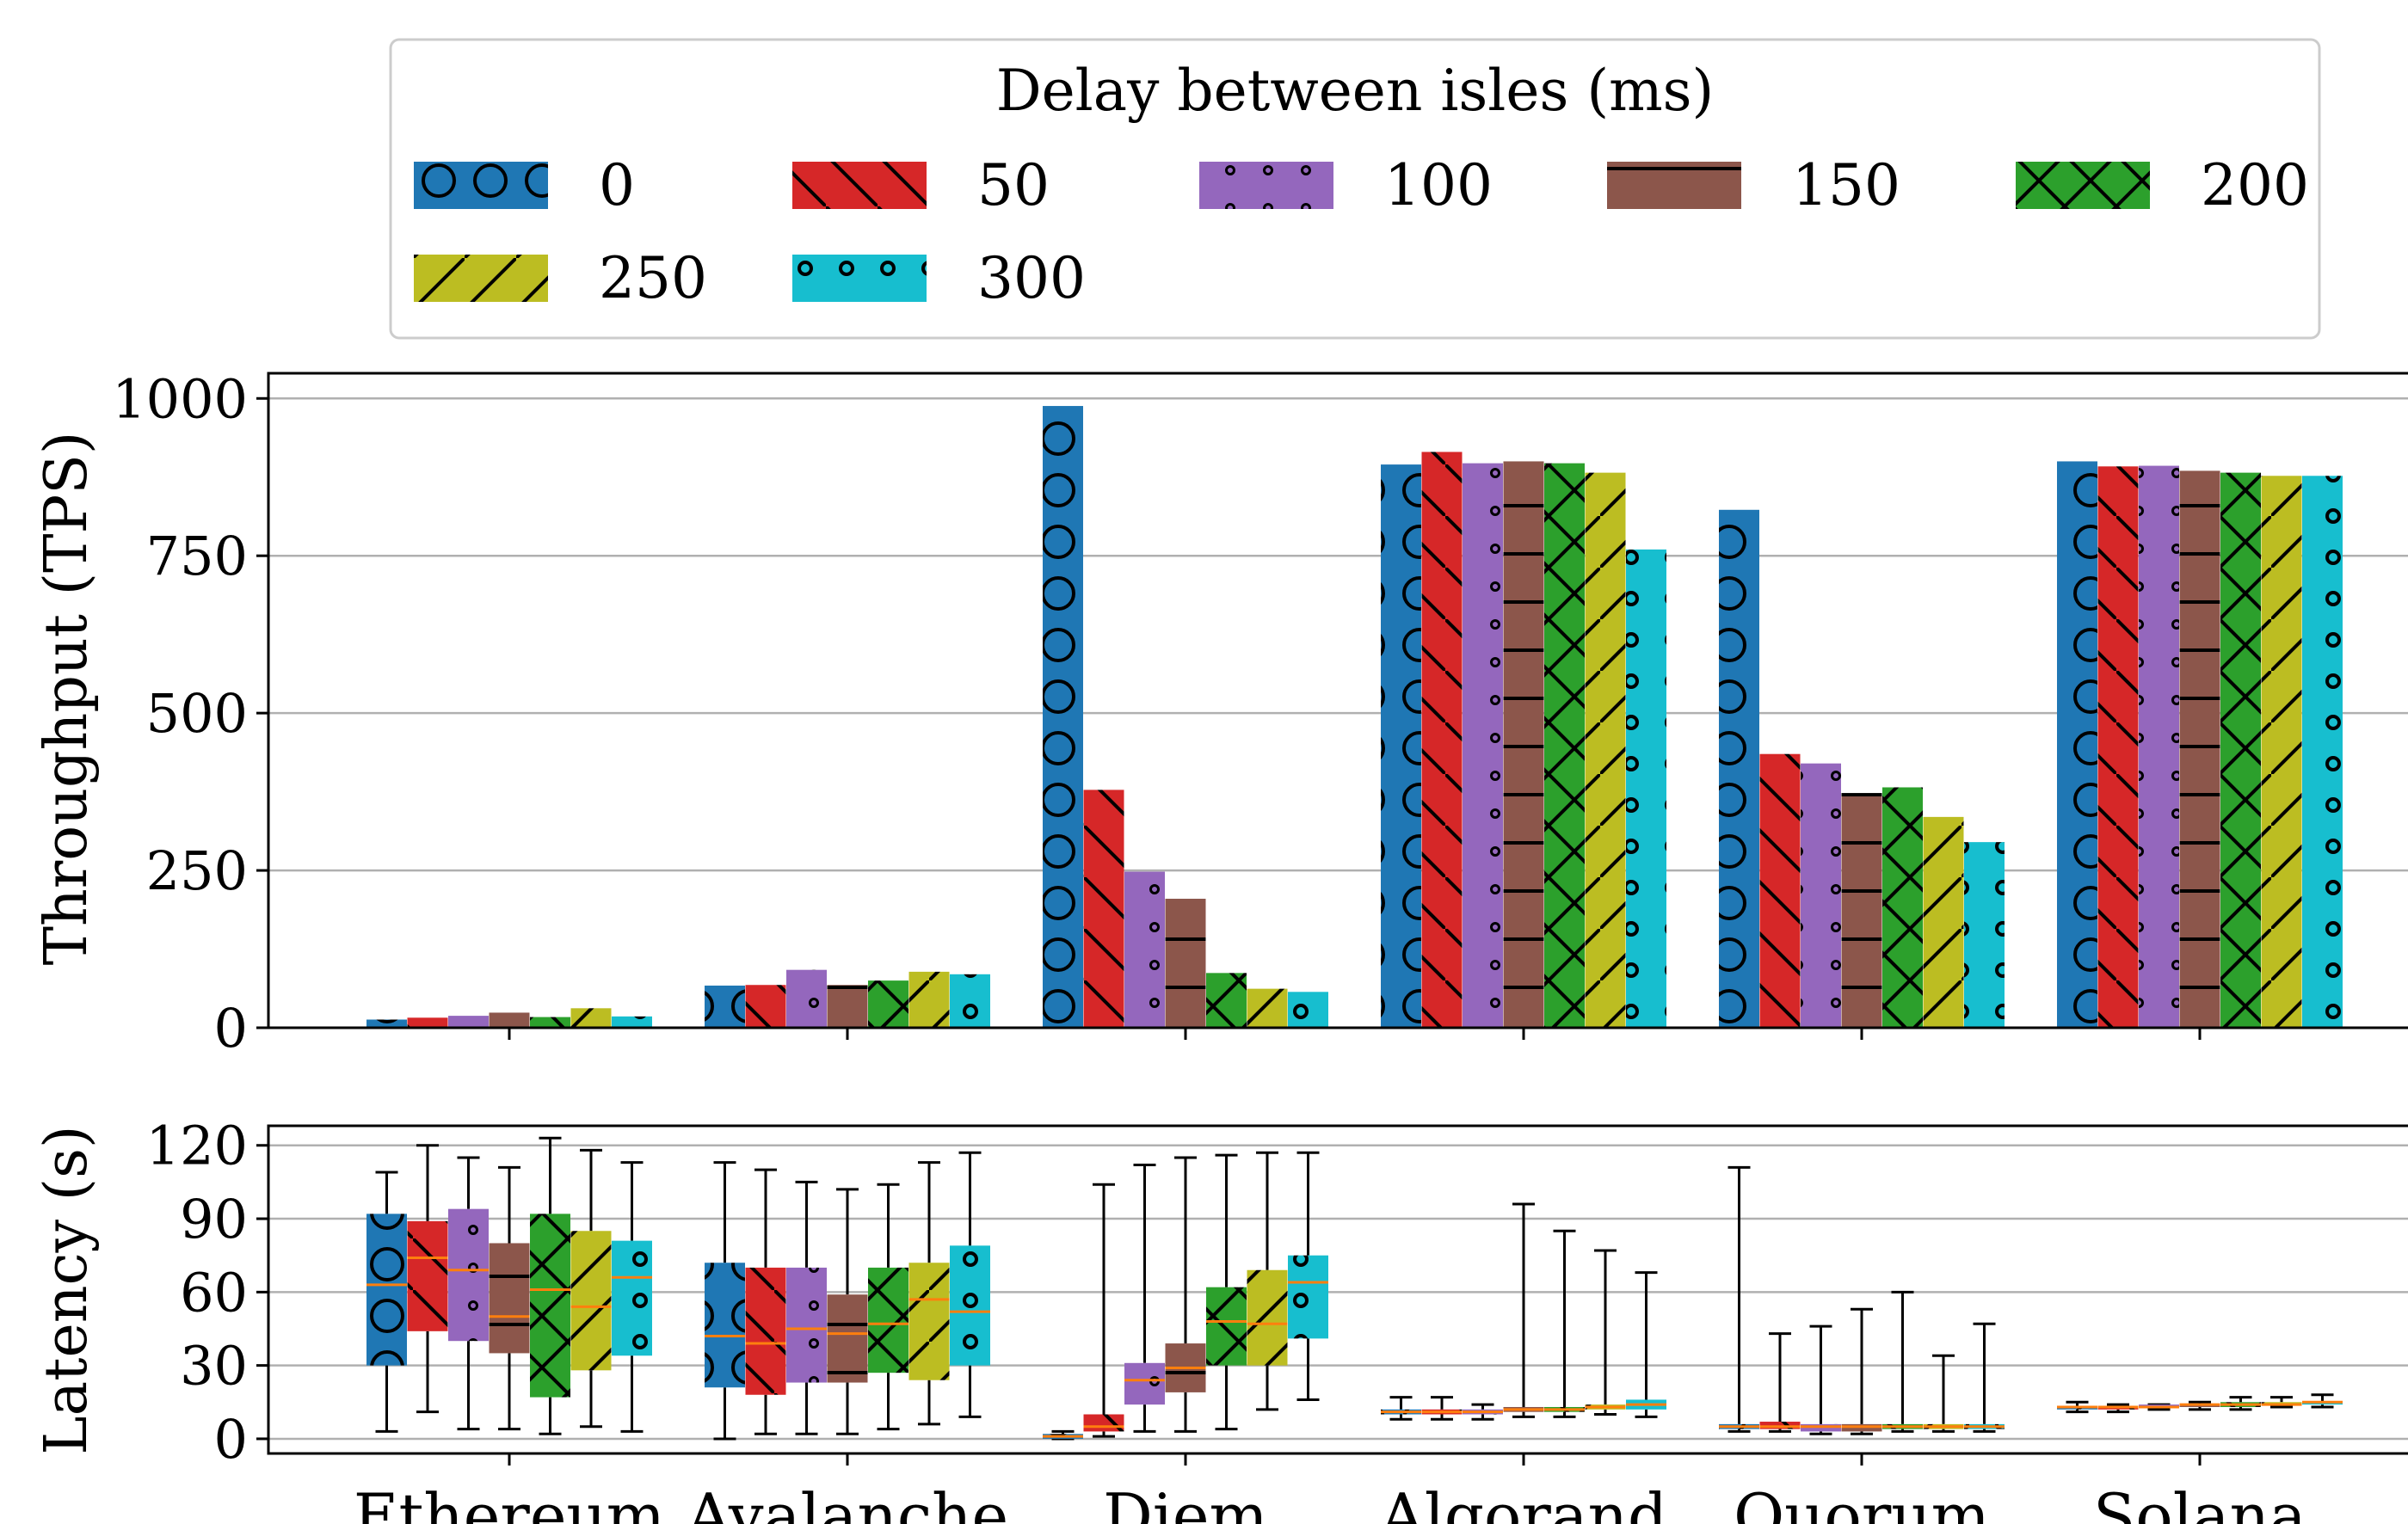  I want to click on throughput-y-axis-label: Throughput (TPS), so click(67, 699).